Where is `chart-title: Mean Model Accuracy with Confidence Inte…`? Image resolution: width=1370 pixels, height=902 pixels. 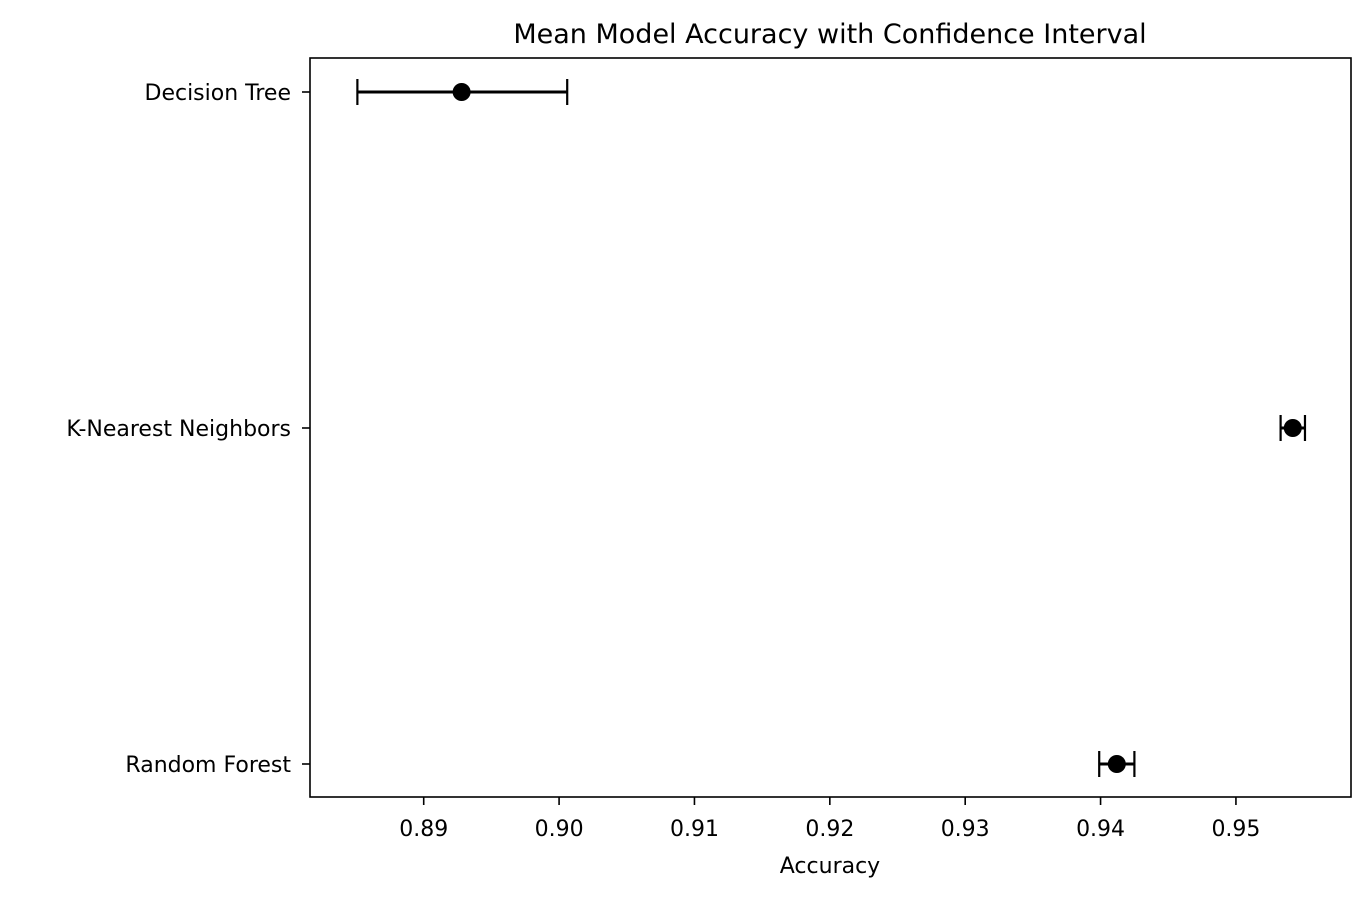 chart-title: Mean Model Accuracy with Confidence Inte… is located at coordinates (829, 34).